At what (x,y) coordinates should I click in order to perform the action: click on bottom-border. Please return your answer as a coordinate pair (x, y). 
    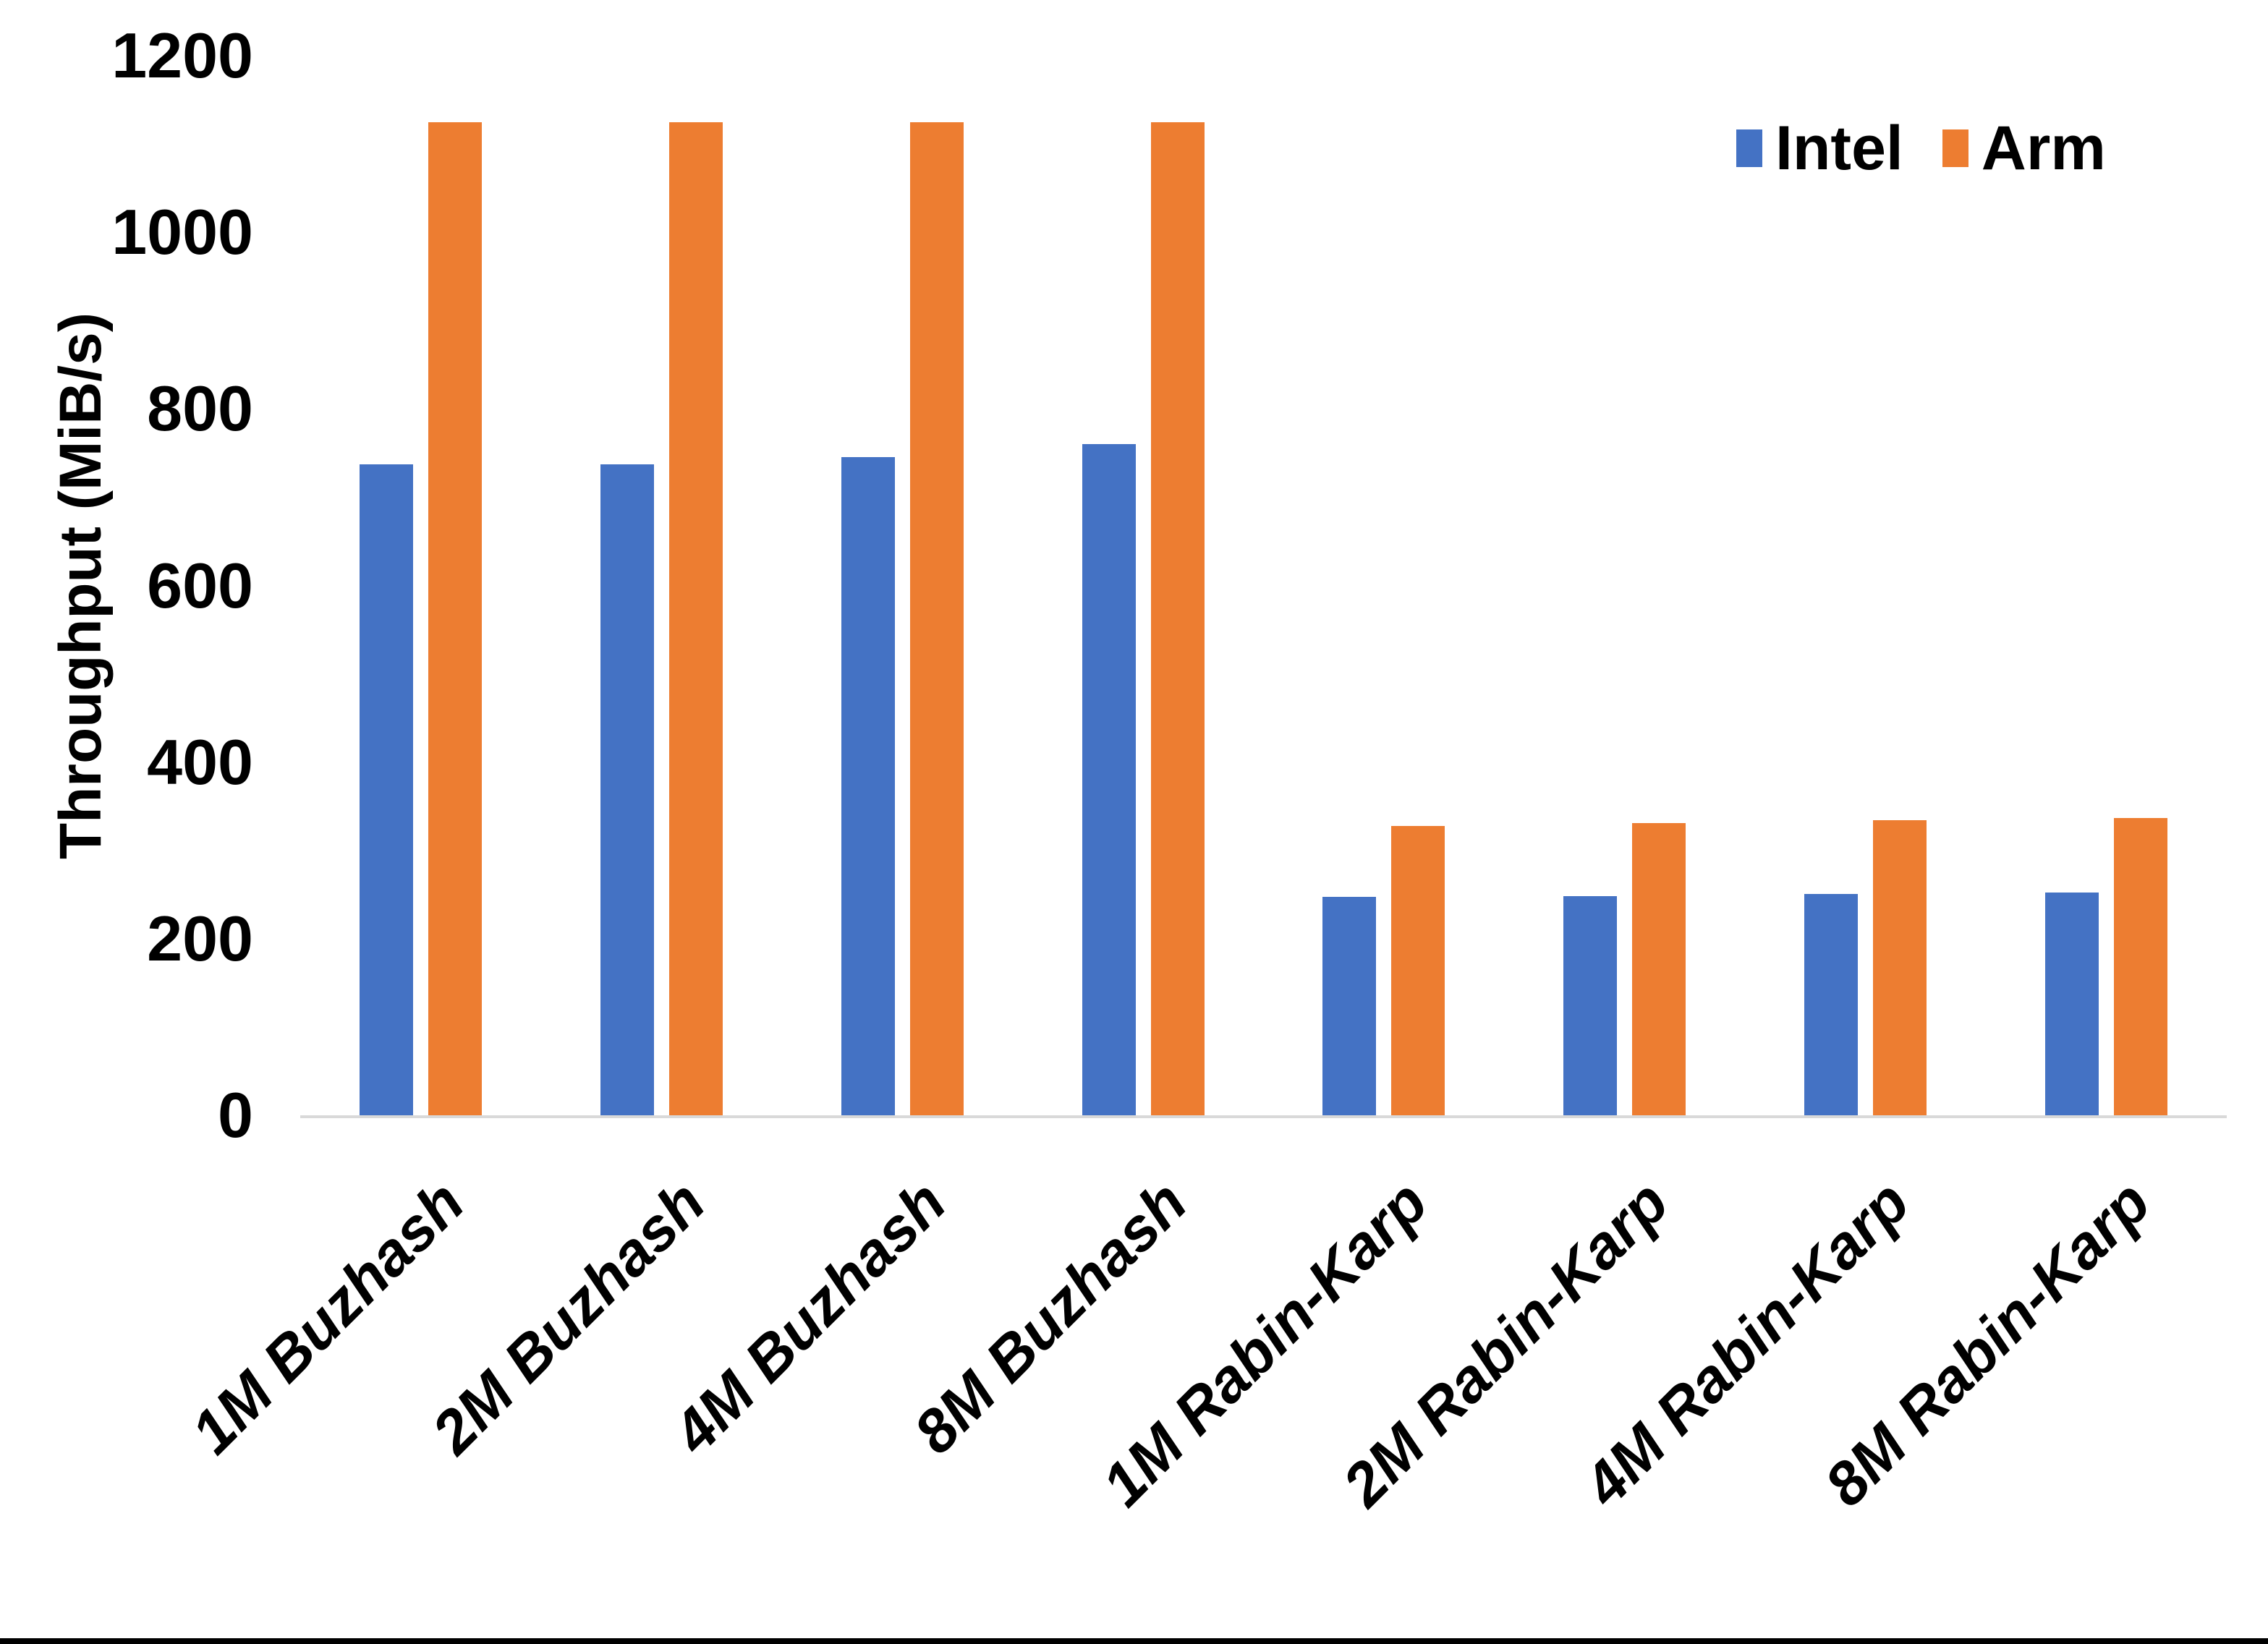
    Looking at the image, I should click on (1134, 1641).